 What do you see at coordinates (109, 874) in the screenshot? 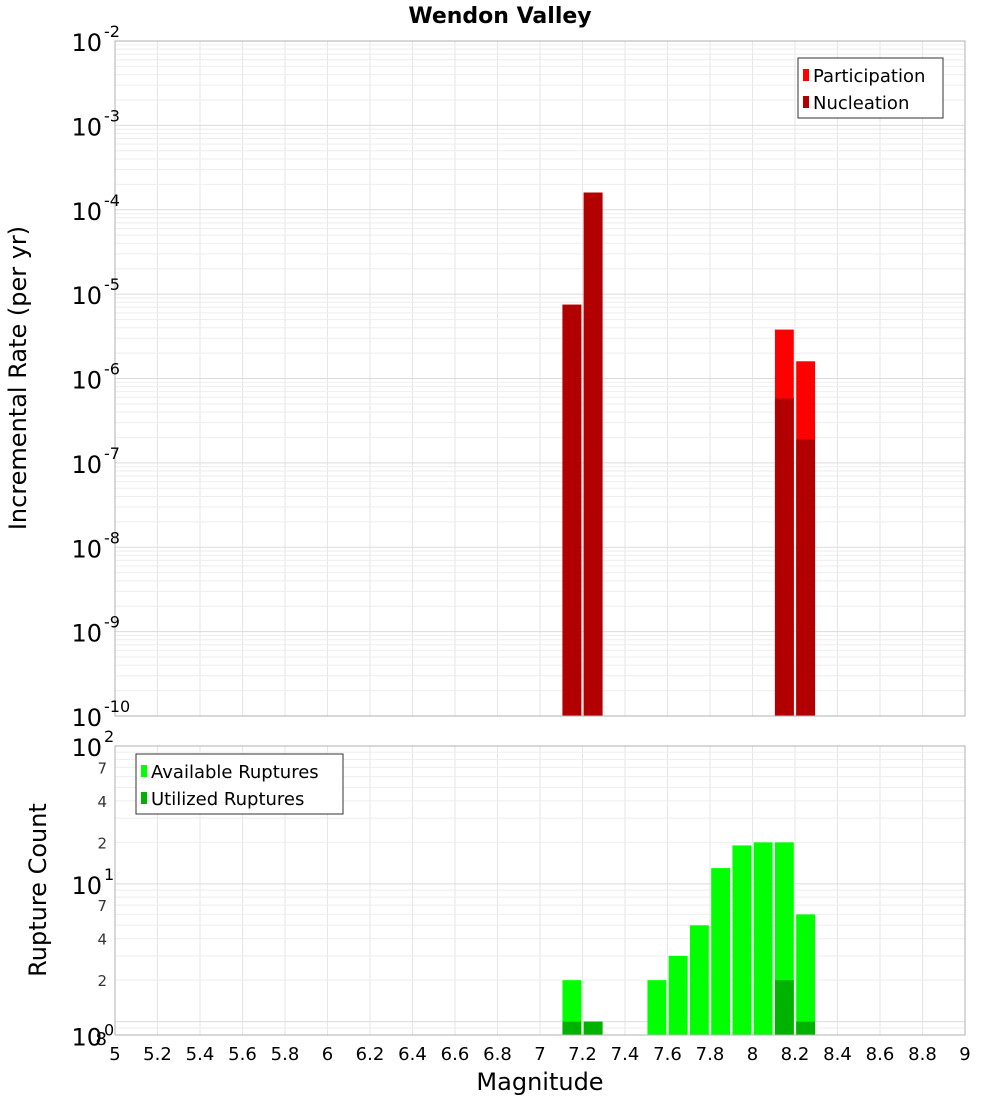
I see `bottom-y-tick-exponent: 1` at bounding box center [109, 874].